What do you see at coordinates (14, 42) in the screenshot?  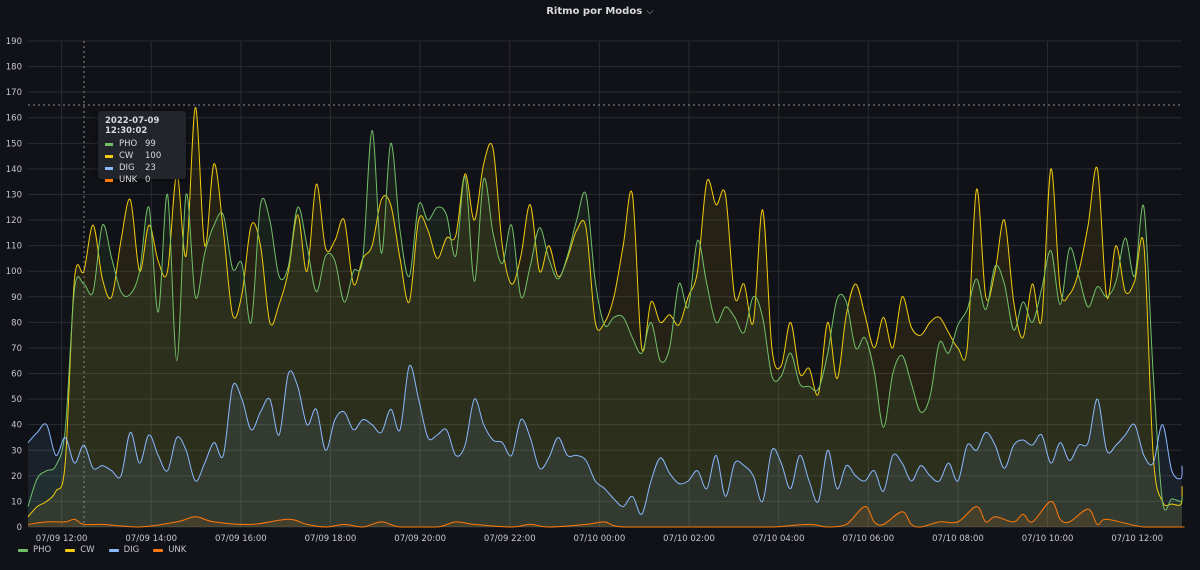 I see `y-tick-label: 190` at bounding box center [14, 42].